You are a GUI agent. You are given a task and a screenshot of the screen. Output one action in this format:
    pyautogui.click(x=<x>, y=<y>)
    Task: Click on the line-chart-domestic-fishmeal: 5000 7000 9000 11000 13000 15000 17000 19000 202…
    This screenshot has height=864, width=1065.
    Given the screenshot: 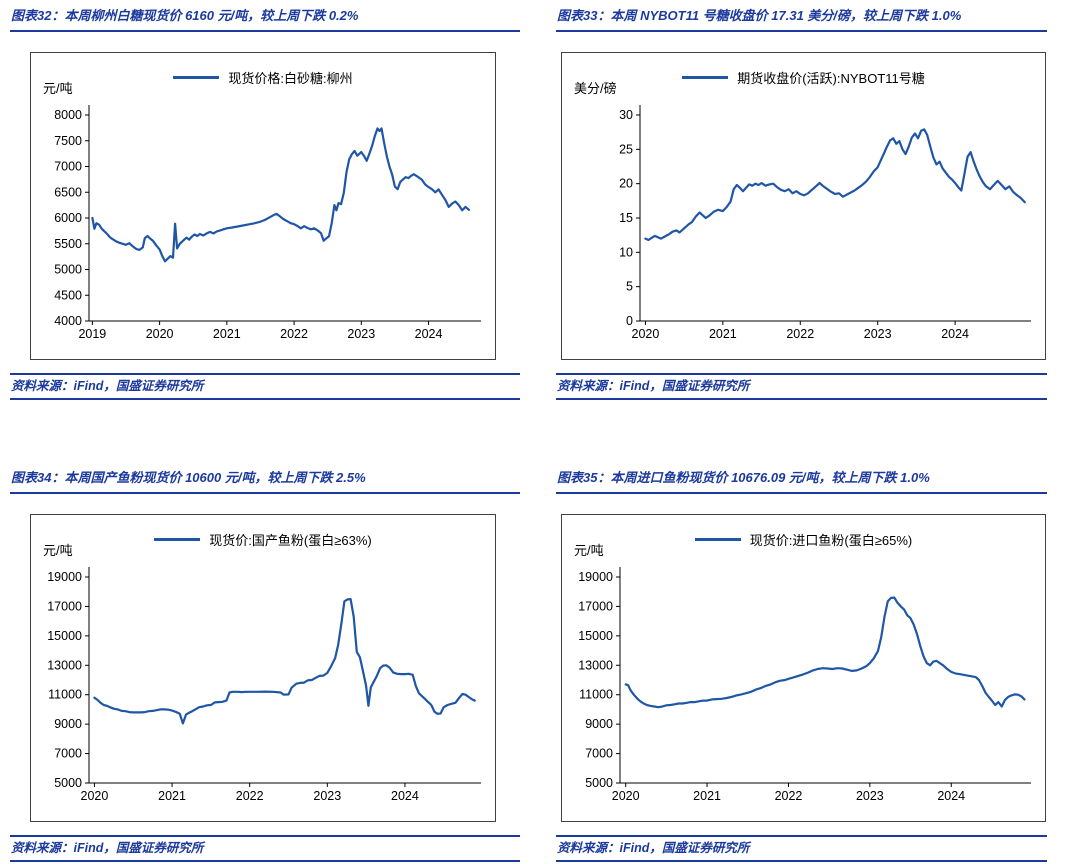 What is the action you would take?
    pyautogui.click(x=264, y=685)
    